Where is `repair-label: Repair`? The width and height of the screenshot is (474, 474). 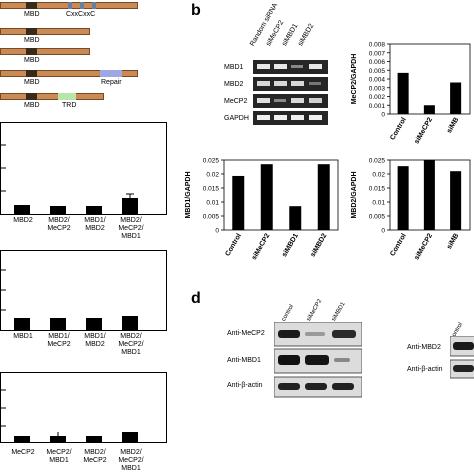 repair-label: Repair is located at coordinates (111, 82).